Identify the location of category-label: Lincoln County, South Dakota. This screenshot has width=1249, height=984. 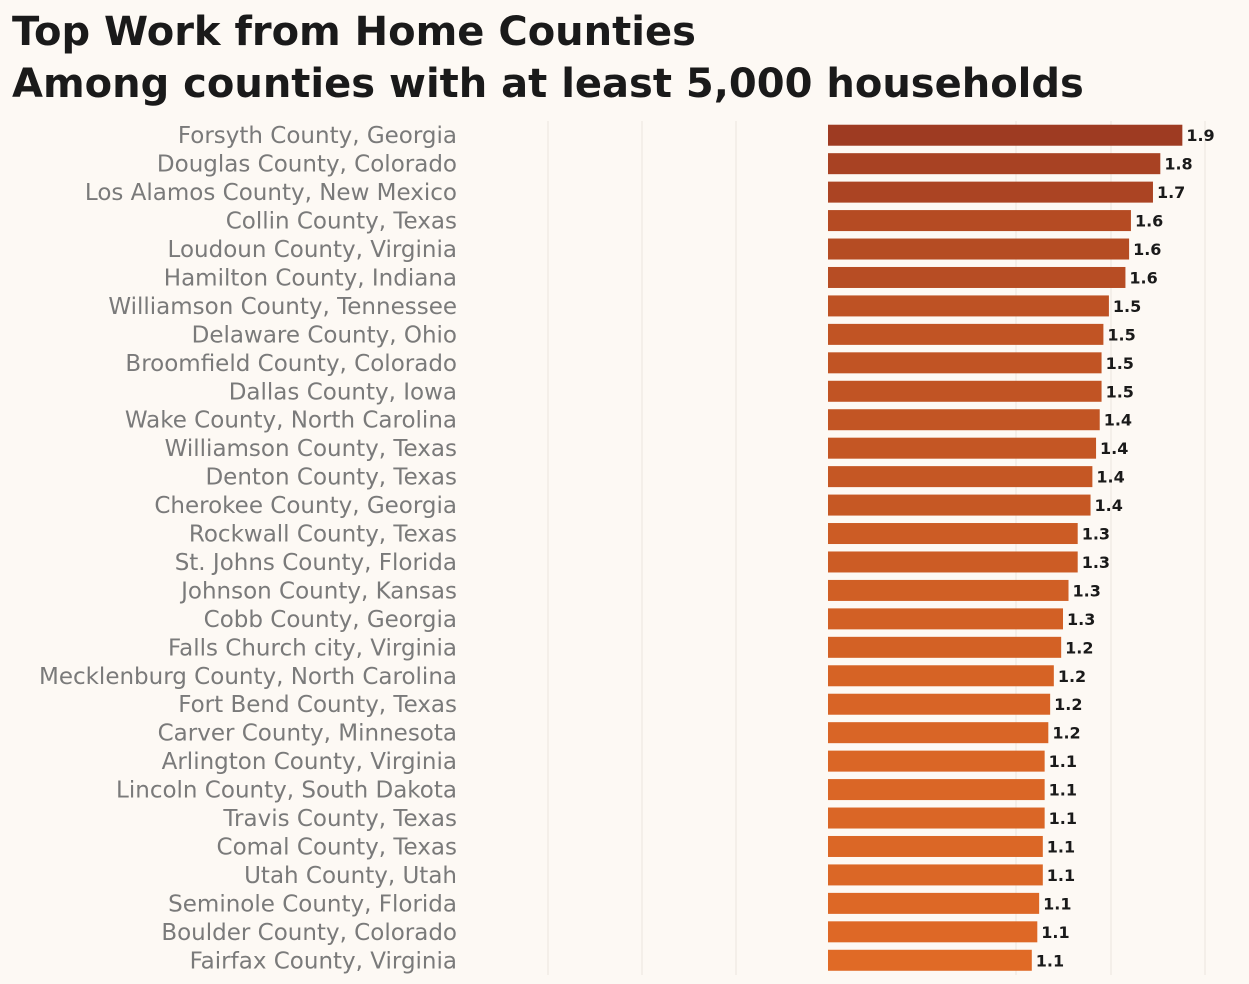
(286, 791).